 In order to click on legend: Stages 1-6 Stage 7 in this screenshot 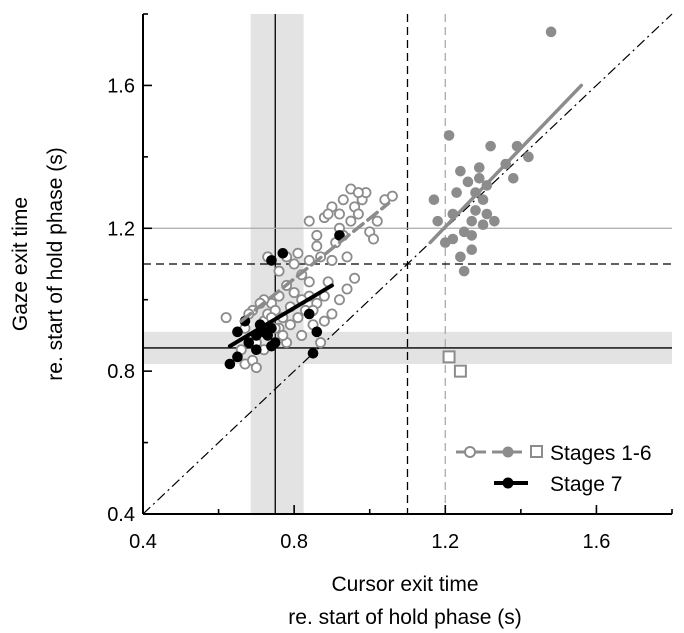, I will do `click(554, 469)`.